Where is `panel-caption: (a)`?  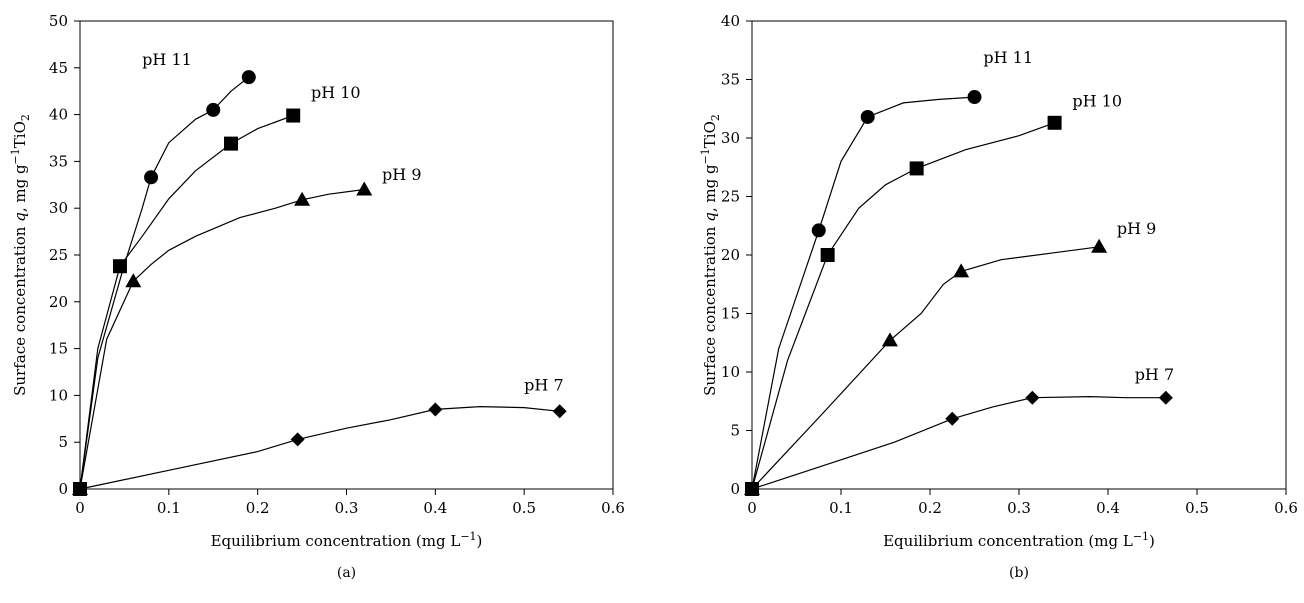 panel-caption: (a) is located at coordinates (346, 573).